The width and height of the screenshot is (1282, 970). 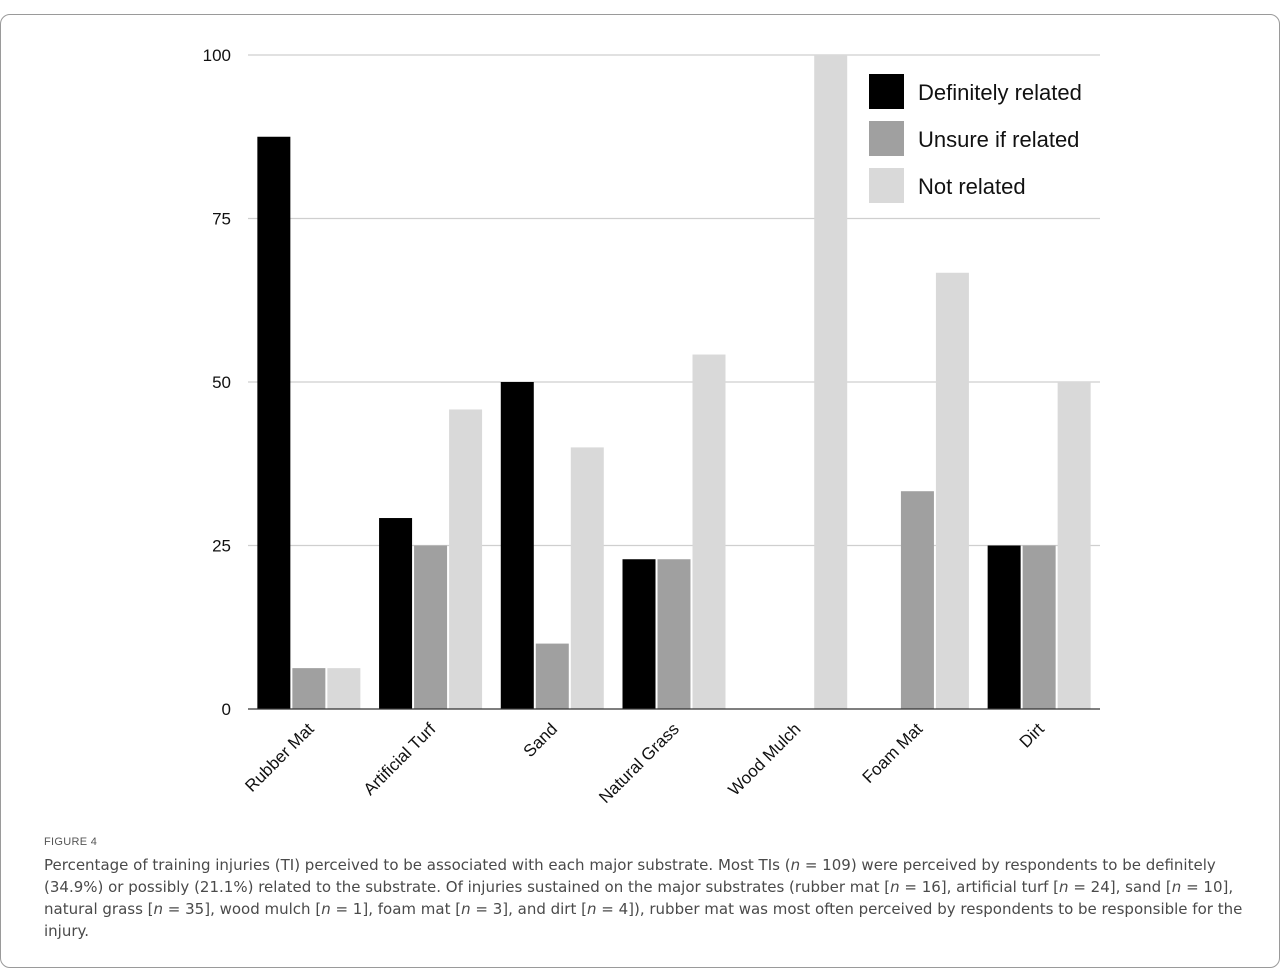 I want to click on x-tick-label: Natural Grass, so click(x=639, y=763).